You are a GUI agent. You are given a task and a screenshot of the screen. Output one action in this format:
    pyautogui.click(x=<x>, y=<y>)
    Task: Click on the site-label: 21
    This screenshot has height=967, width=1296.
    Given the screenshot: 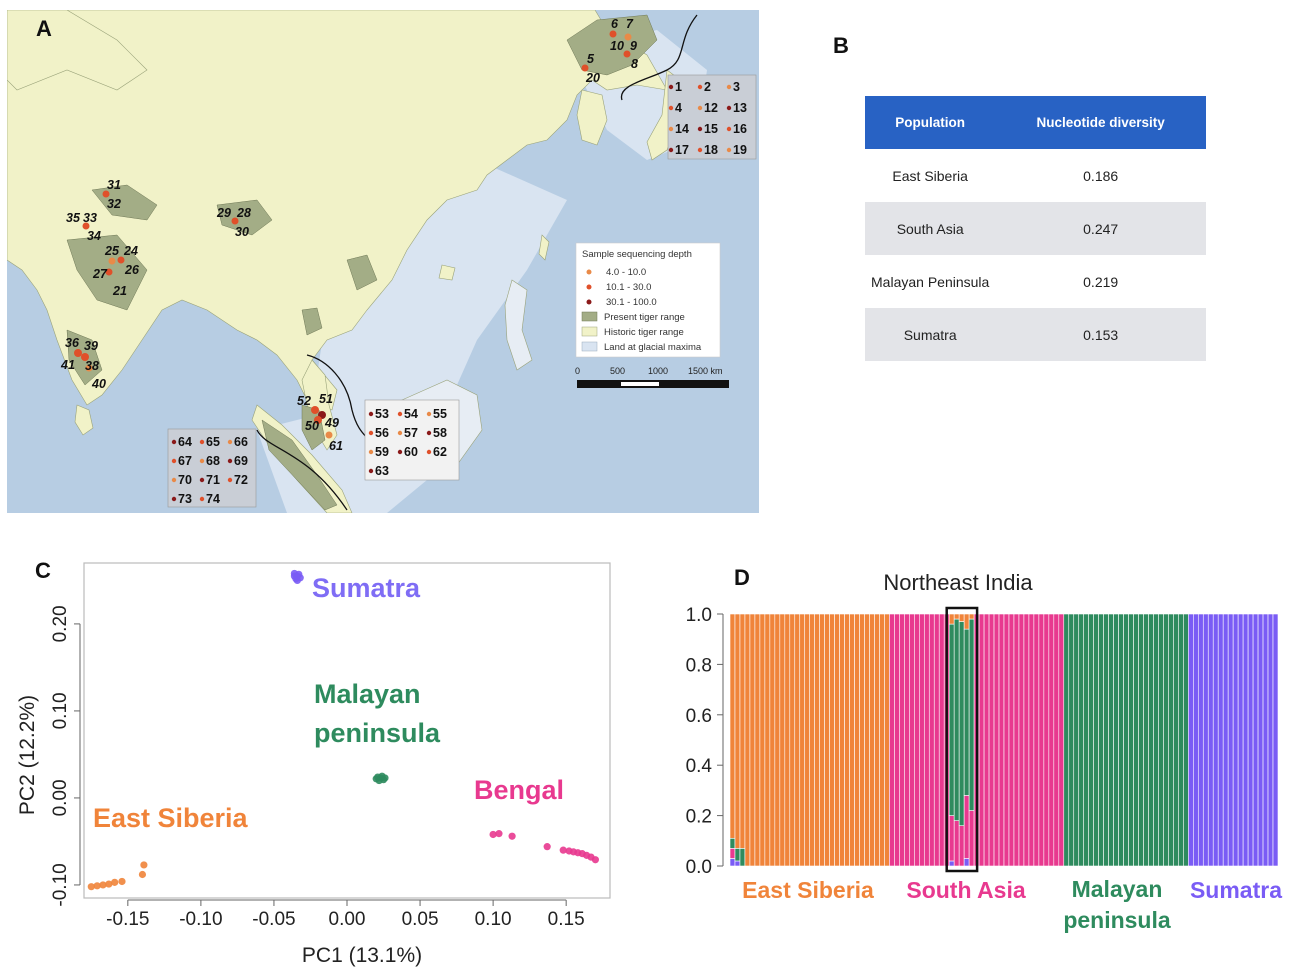 What is the action you would take?
    pyautogui.click(x=119, y=291)
    